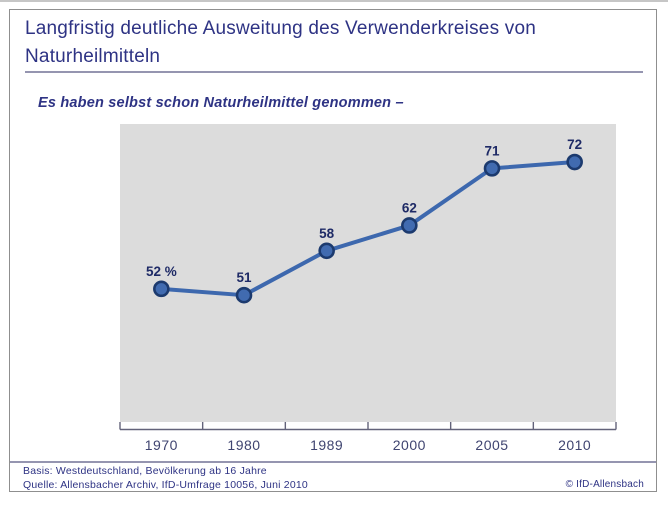 The height and width of the screenshot is (532, 668). What do you see at coordinates (491, 445) in the screenshot?
I see `x-tick-label: 2005` at bounding box center [491, 445].